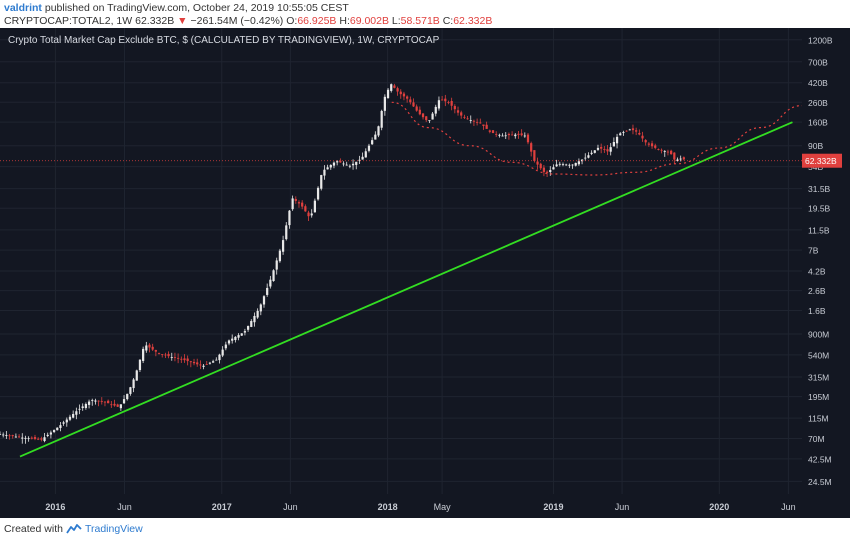 This screenshot has width=850, height=539. What do you see at coordinates (813, 251) in the screenshot?
I see `y-tick-label: 7B` at bounding box center [813, 251].